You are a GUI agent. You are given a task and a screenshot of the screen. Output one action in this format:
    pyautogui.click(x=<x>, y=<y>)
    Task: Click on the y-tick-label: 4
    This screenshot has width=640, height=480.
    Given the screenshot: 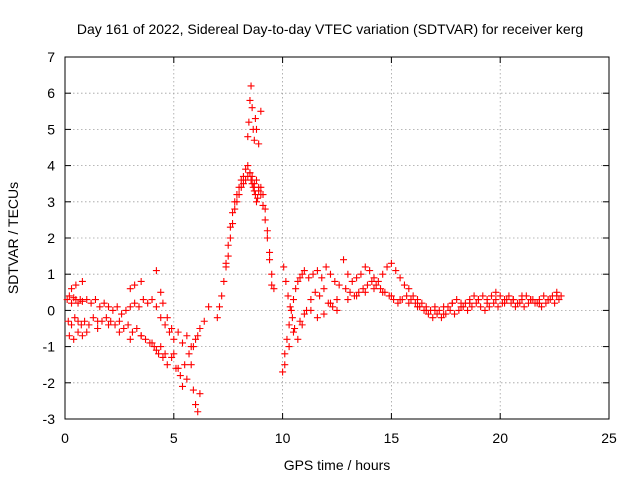 What is the action you would take?
    pyautogui.click(x=51, y=166)
    